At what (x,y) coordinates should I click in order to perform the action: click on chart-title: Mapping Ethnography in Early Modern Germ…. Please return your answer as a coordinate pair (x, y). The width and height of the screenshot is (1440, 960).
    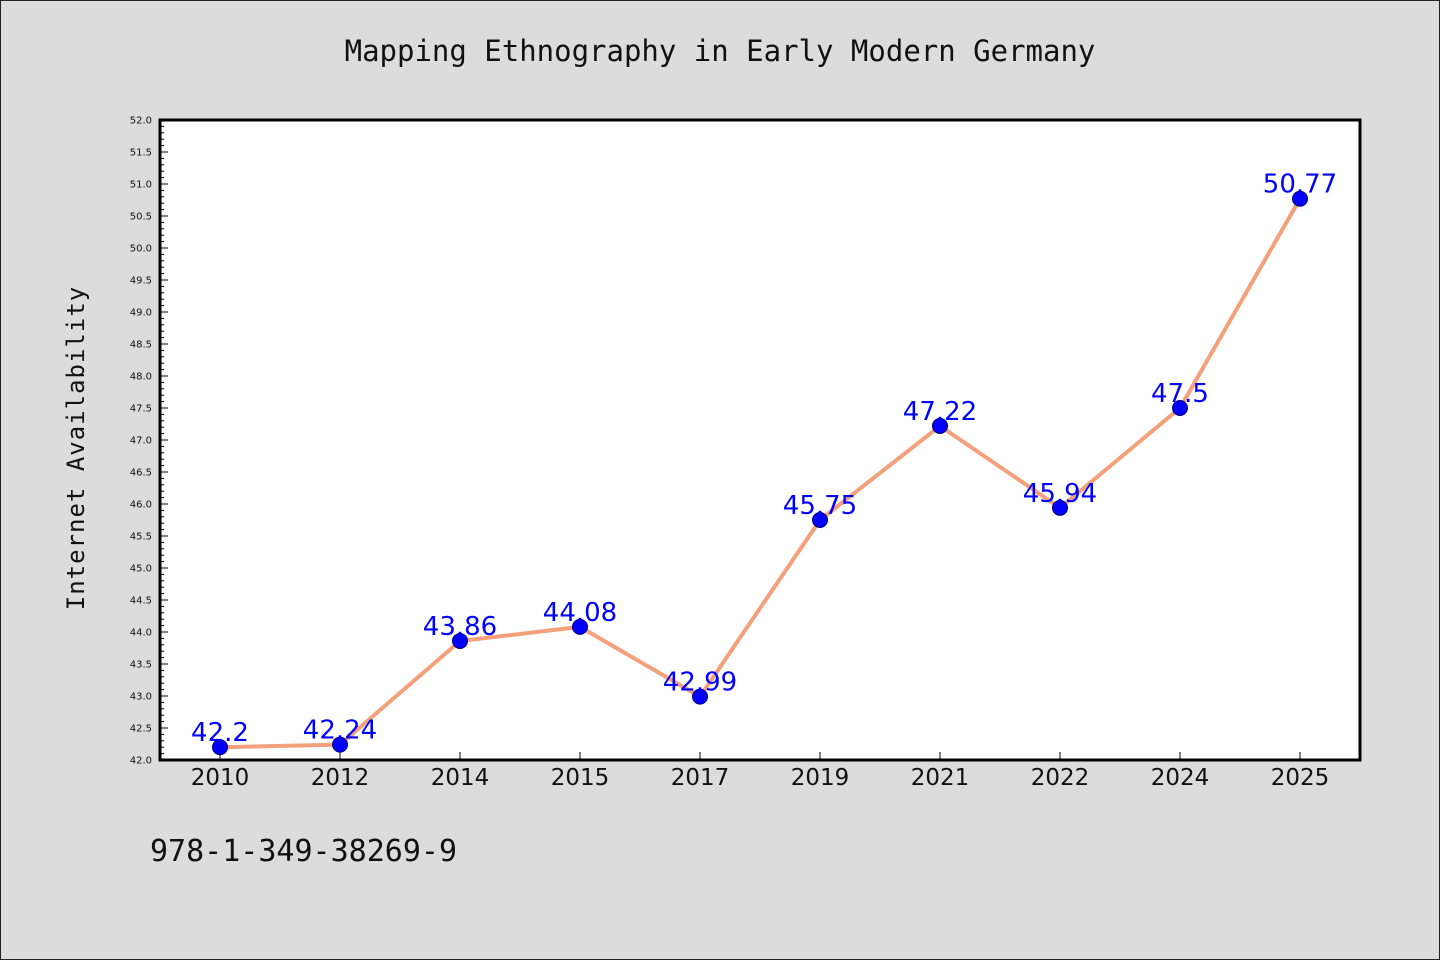
    Looking at the image, I should click on (720, 51).